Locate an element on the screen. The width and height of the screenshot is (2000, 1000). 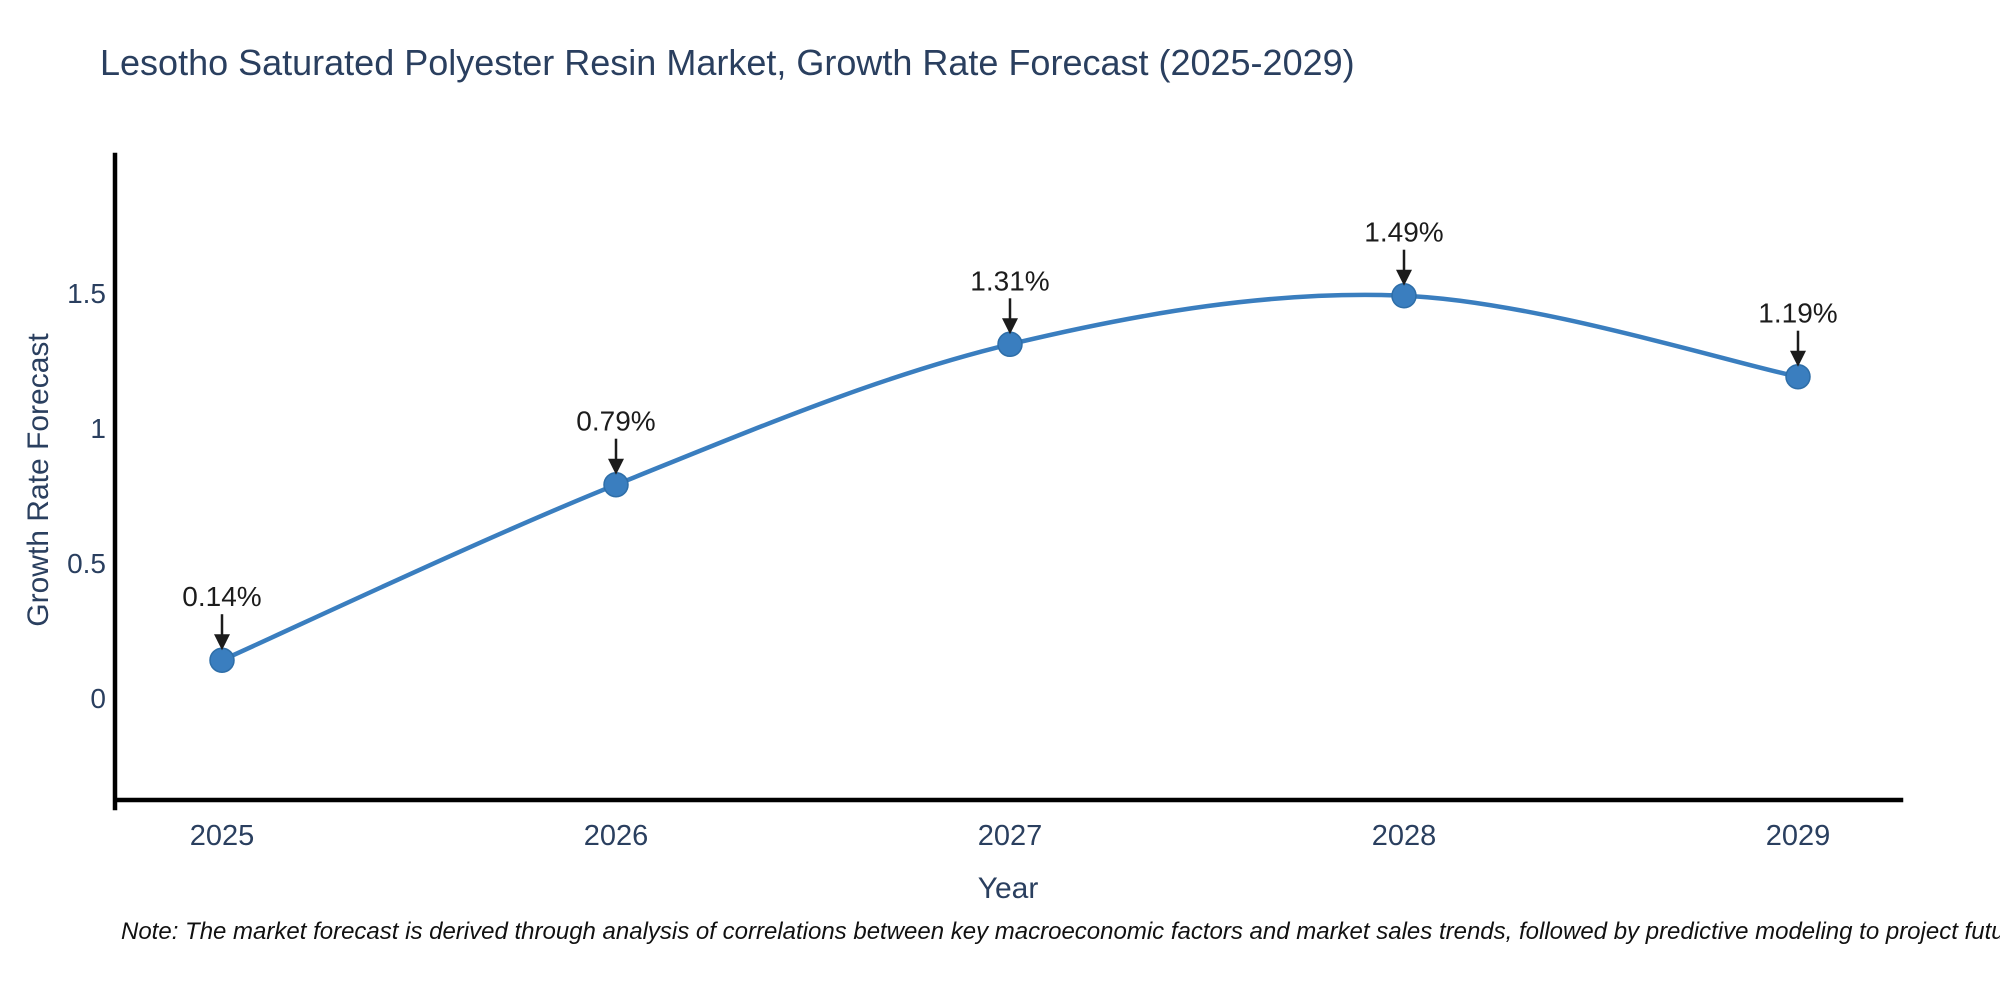
y-tick-label: 1.5 is located at coordinates (86, 293).